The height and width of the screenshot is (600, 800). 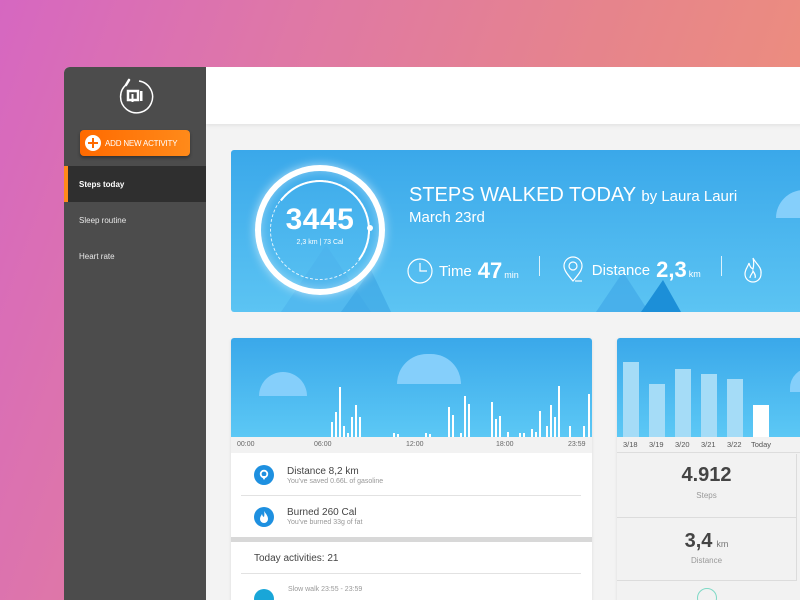 I want to click on distance-value: 3,4, so click(x=698, y=541).